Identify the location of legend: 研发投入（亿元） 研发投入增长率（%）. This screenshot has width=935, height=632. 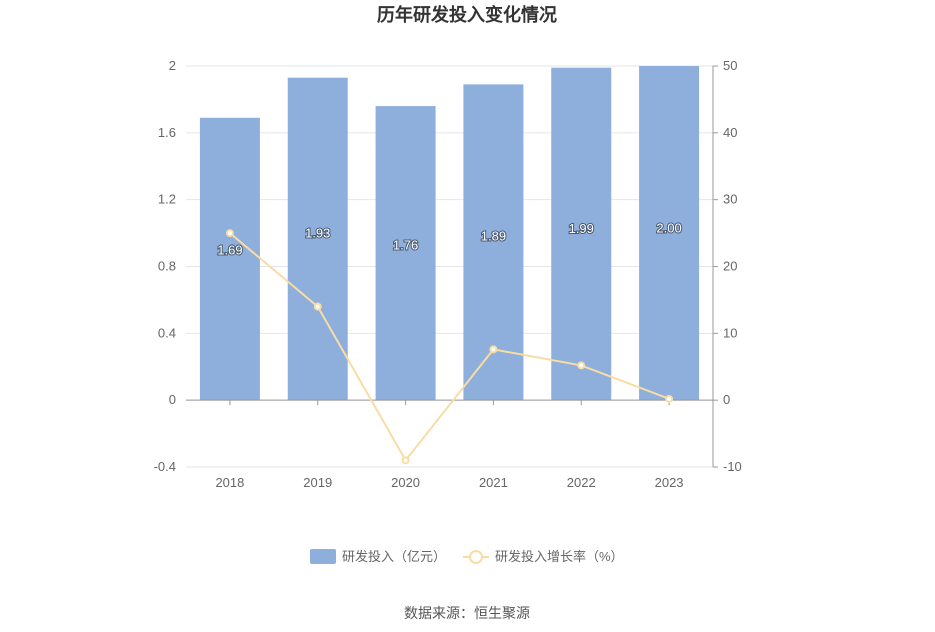
(467, 556).